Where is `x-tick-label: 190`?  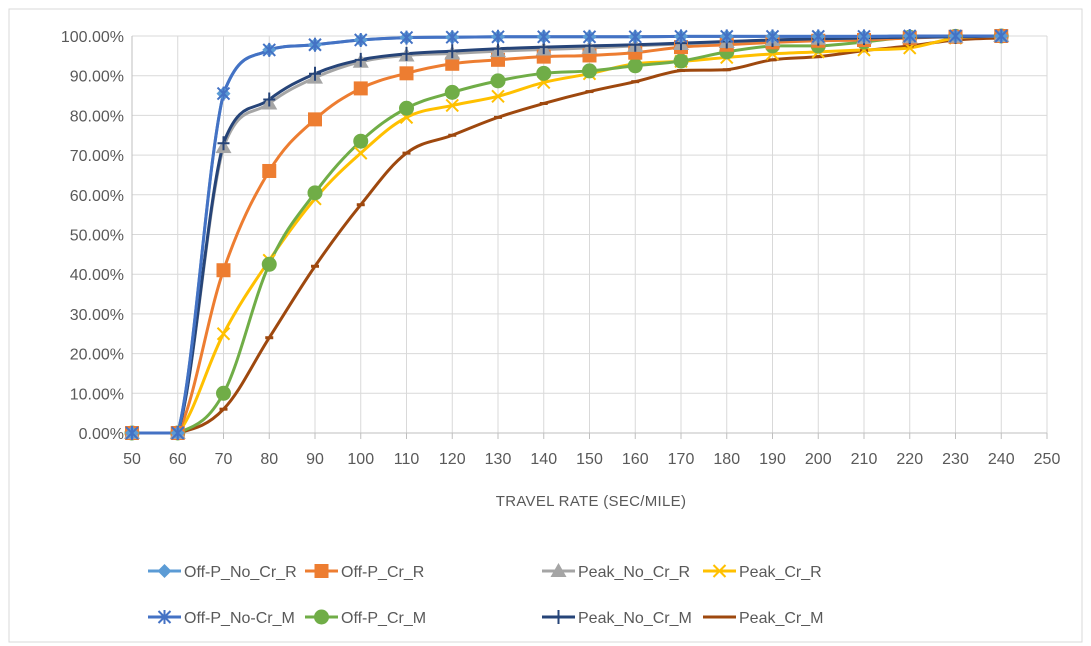
x-tick-label: 190 is located at coordinates (772, 459).